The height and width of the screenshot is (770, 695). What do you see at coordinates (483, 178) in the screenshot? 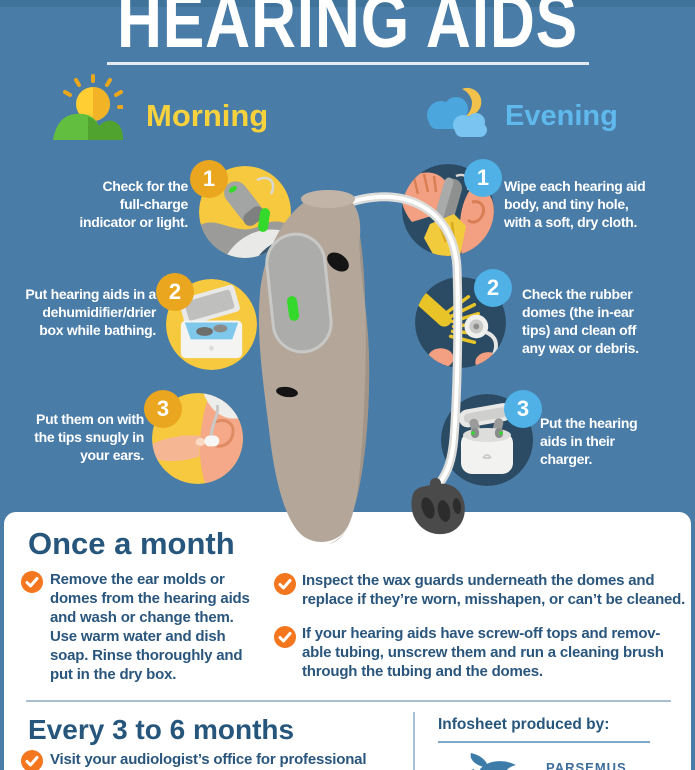
I see `evening-step-1-badge: 1` at bounding box center [483, 178].